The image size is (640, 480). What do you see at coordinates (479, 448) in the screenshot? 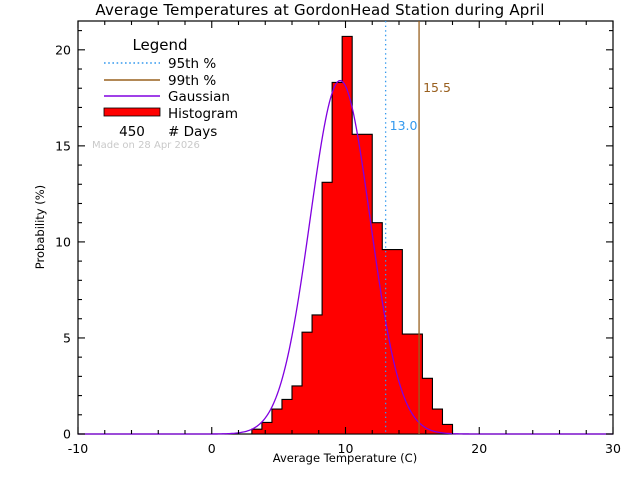
I see `x-tick-label: 20` at bounding box center [479, 448].